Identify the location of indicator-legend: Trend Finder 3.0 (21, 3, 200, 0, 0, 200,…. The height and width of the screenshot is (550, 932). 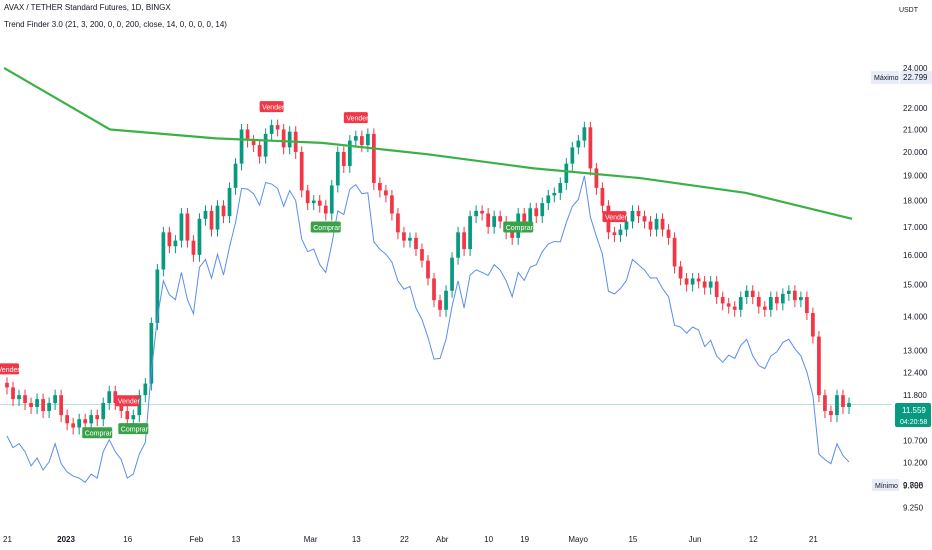
(115, 24).